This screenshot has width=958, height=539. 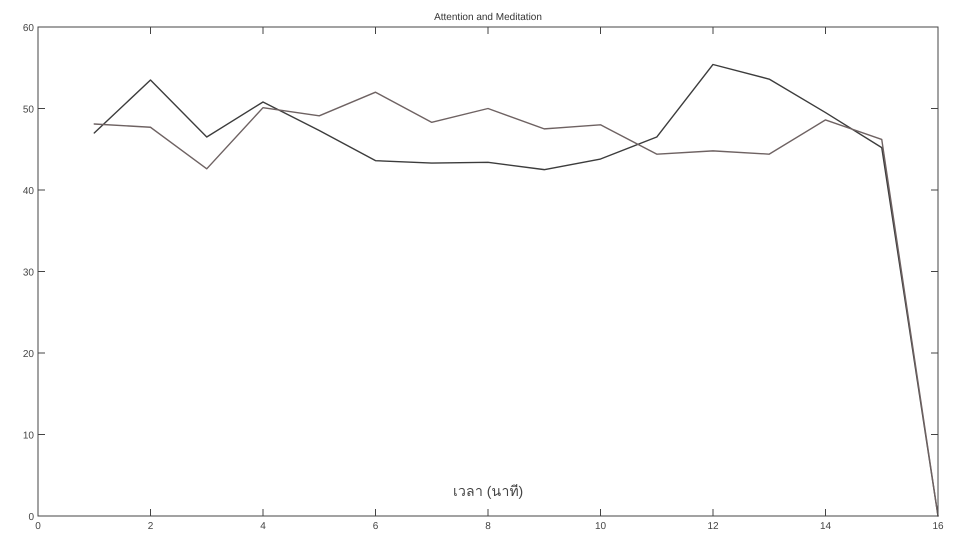 What do you see at coordinates (38, 526) in the screenshot?
I see `x-tick-label: 0` at bounding box center [38, 526].